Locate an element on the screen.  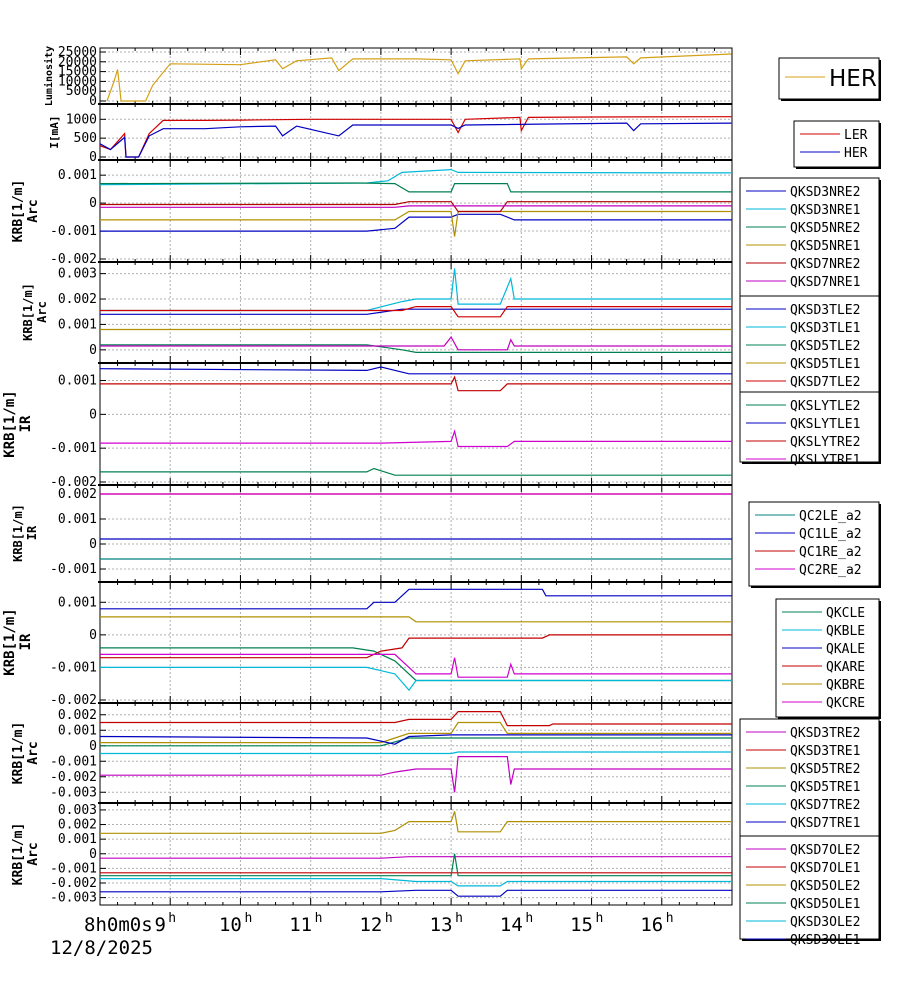
series-line-QKARE is located at coordinates (416, 646).